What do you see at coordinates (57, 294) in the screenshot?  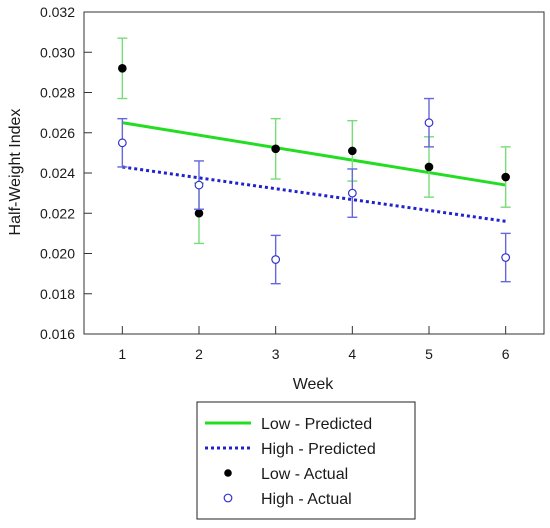 I see `y-tick-label: 0.018` at bounding box center [57, 294].